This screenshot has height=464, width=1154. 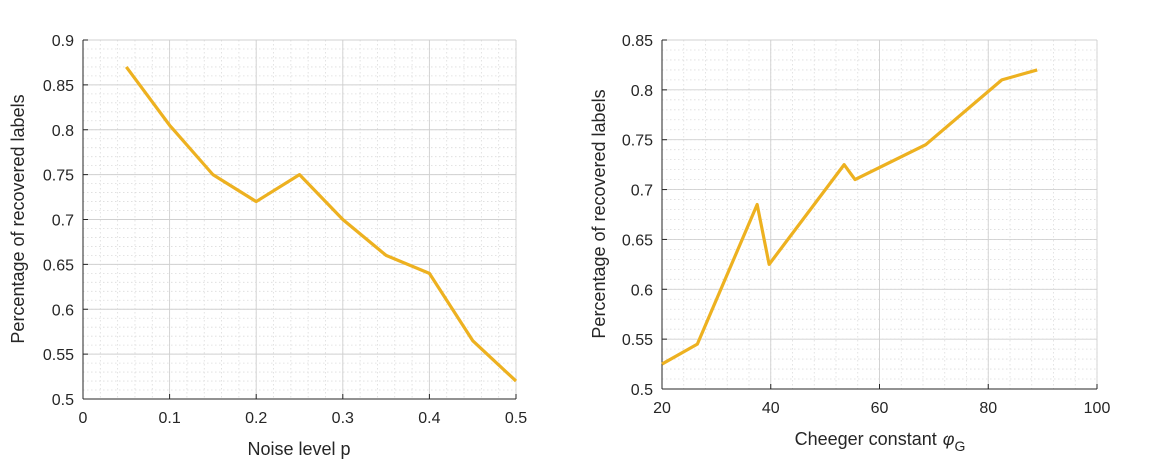 What do you see at coordinates (63, 41) in the screenshot?
I see `y-tick-label: 0.9` at bounding box center [63, 41].